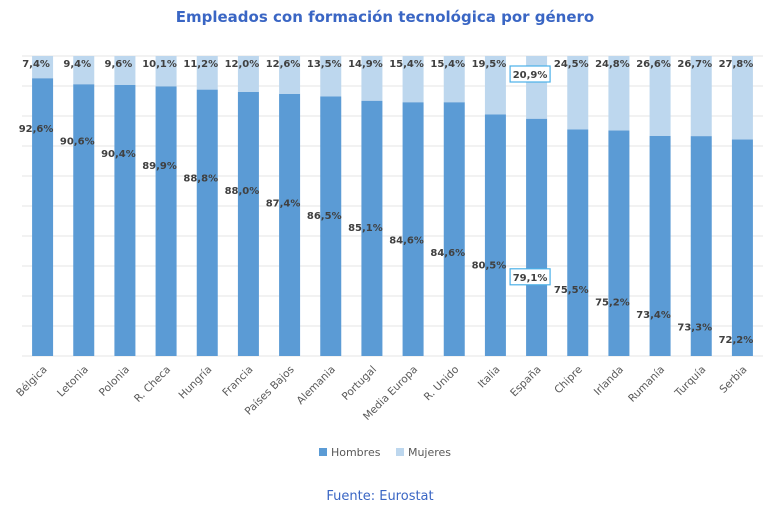 The height and width of the screenshot is (512, 770). Describe the element at coordinates (372, 78) in the screenshot. I see `bar-mujeres-portugal` at that location.